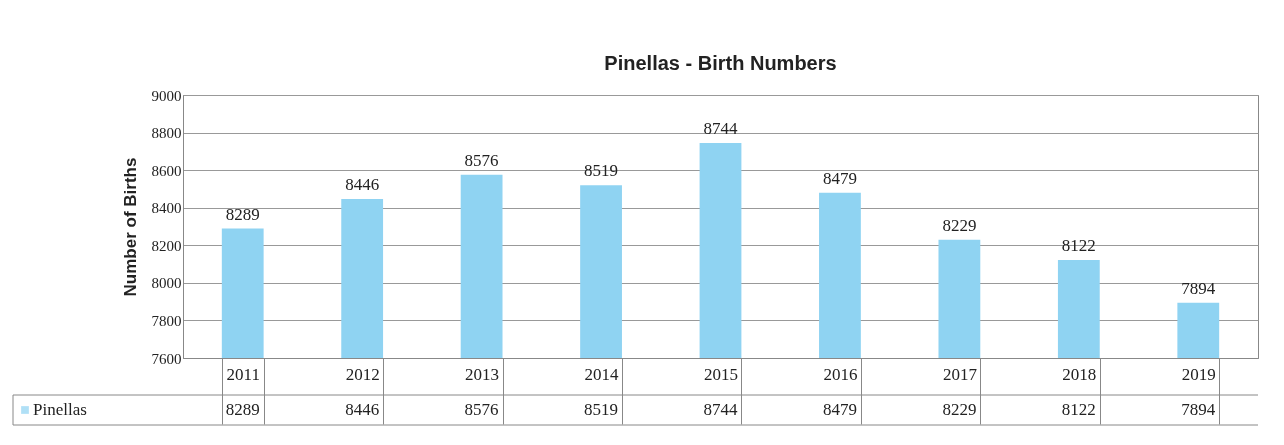  I want to click on annotation: 8289, so click(242, 214).